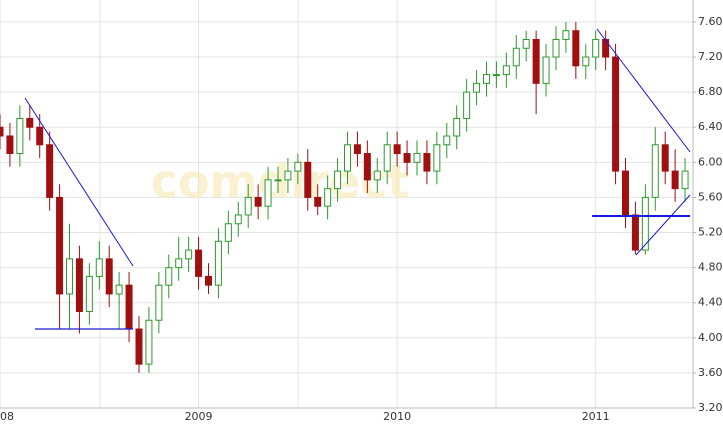 The width and height of the screenshot is (723, 425). I want to click on x-tick-label: 2010, so click(397, 416).